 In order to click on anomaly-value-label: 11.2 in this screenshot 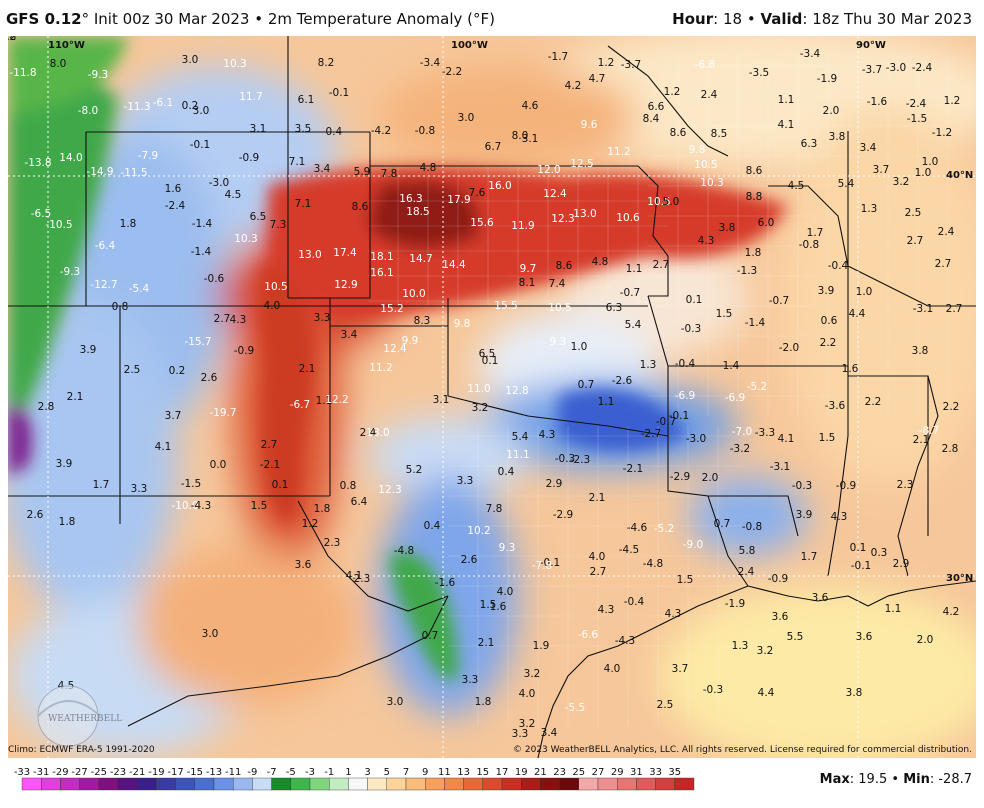, I will do `click(380, 368)`.